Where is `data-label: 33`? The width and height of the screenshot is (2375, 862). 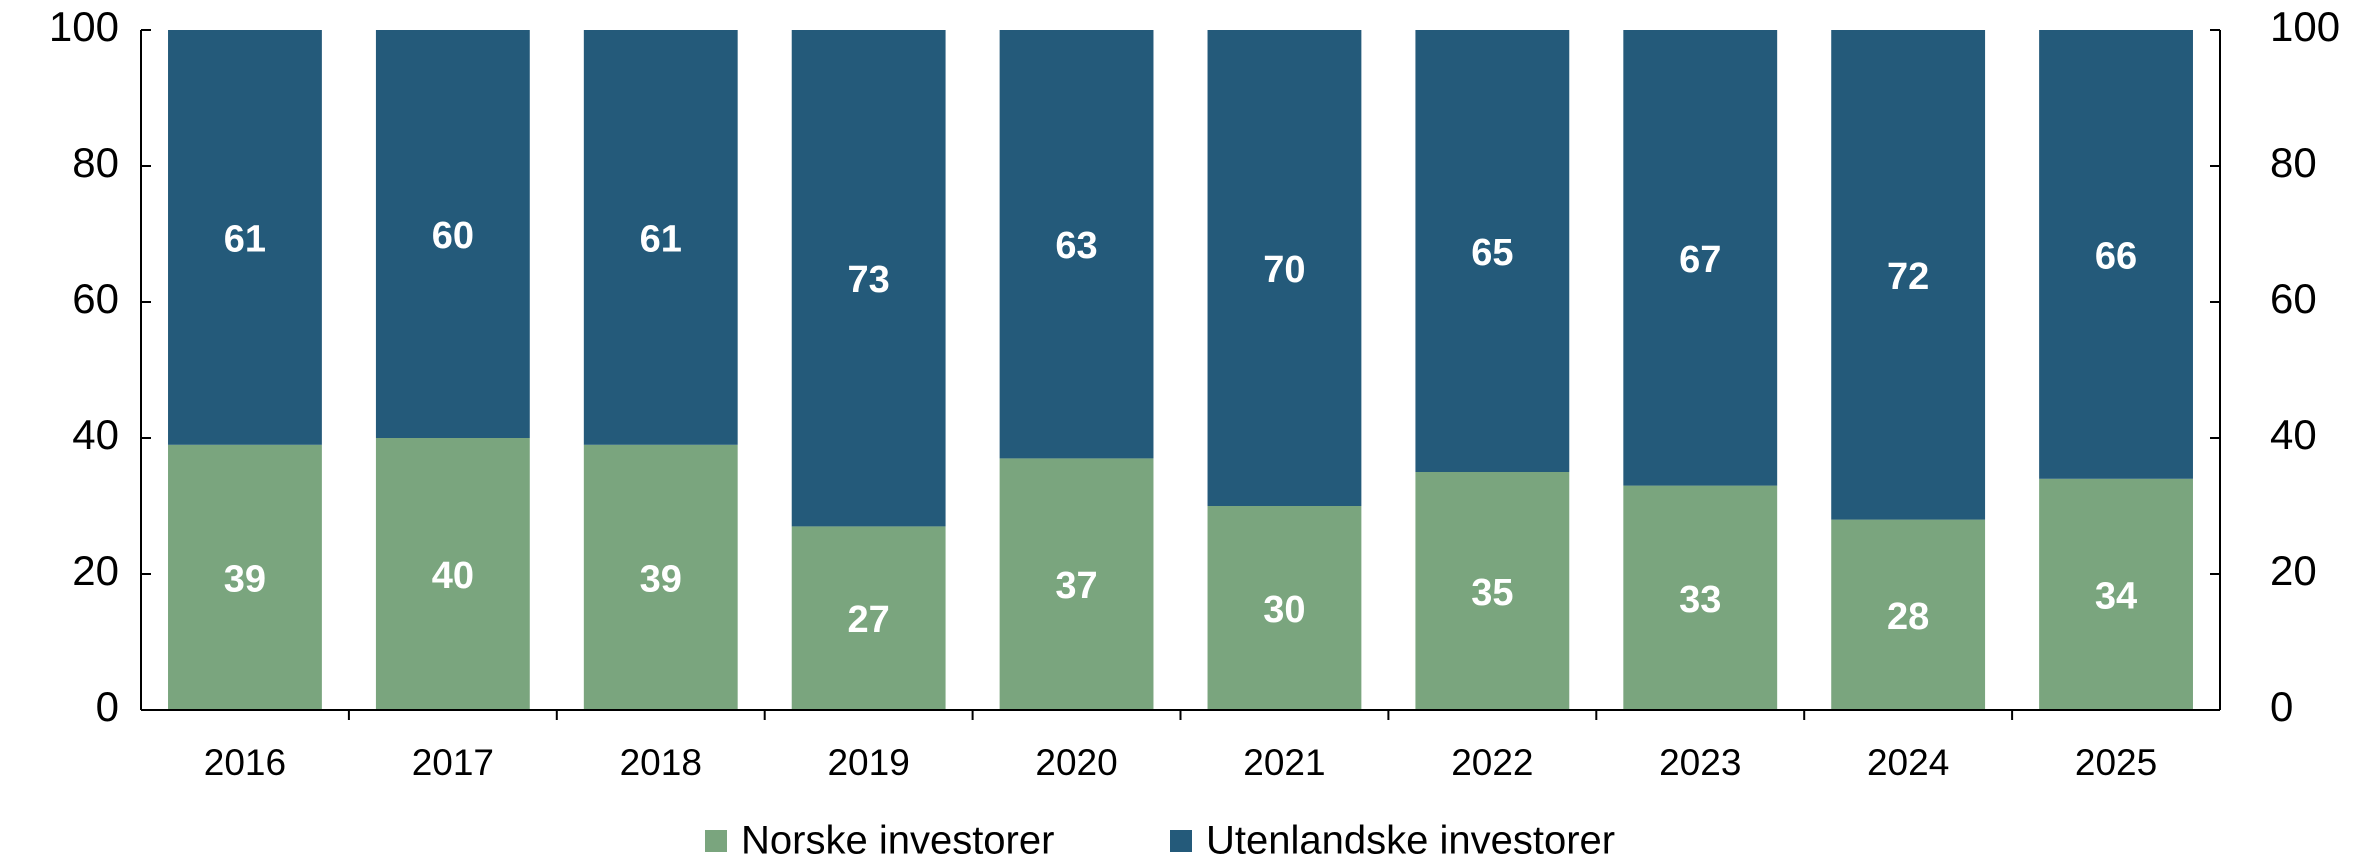 data-label: 33 is located at coordinates (1700, 600).